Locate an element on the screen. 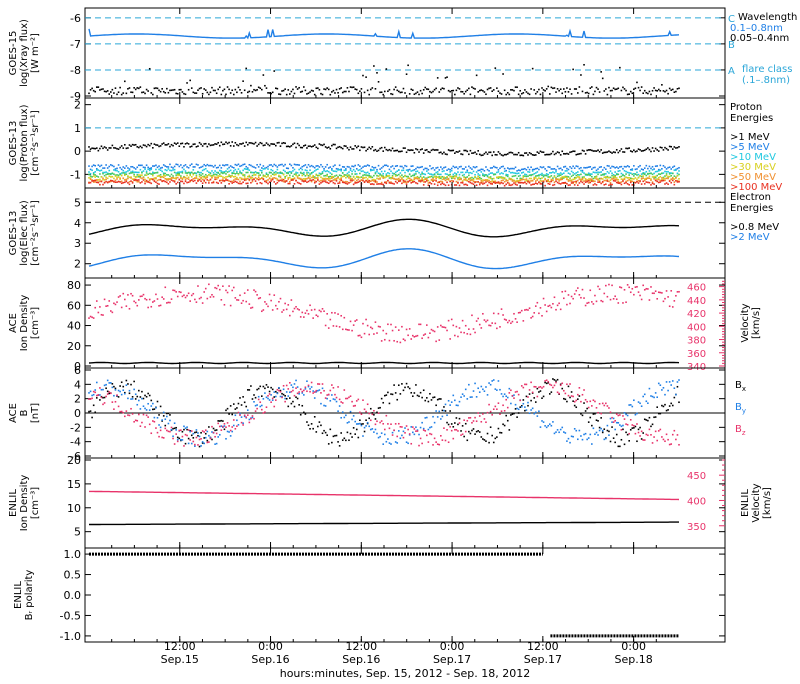 The image size is (800, 684). flare-class-label: A is located at coordinates (731, 71).